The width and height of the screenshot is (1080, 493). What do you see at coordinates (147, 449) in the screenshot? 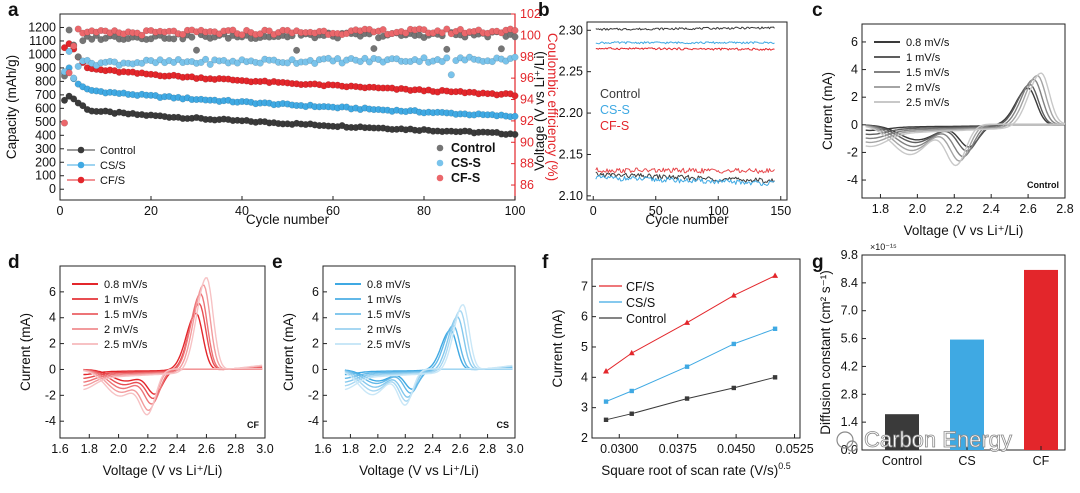
I see `panel-d-x-ticklabel: 2.2` at bounding box center [147, 449].